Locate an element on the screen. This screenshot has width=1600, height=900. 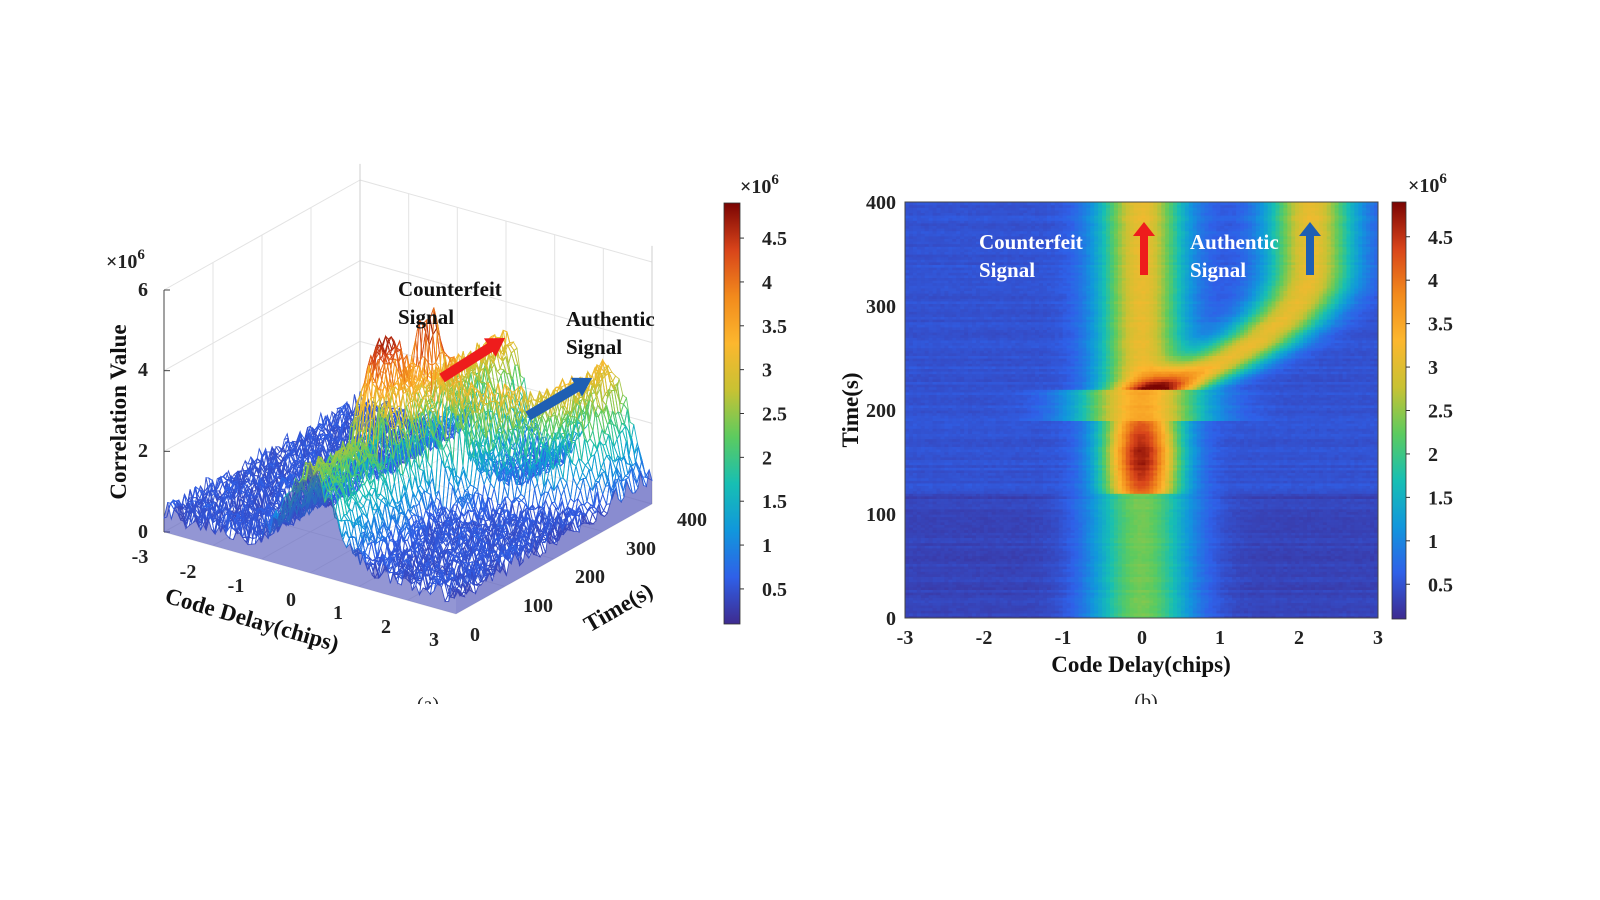
grid-line is located at coordinates (359, 545).